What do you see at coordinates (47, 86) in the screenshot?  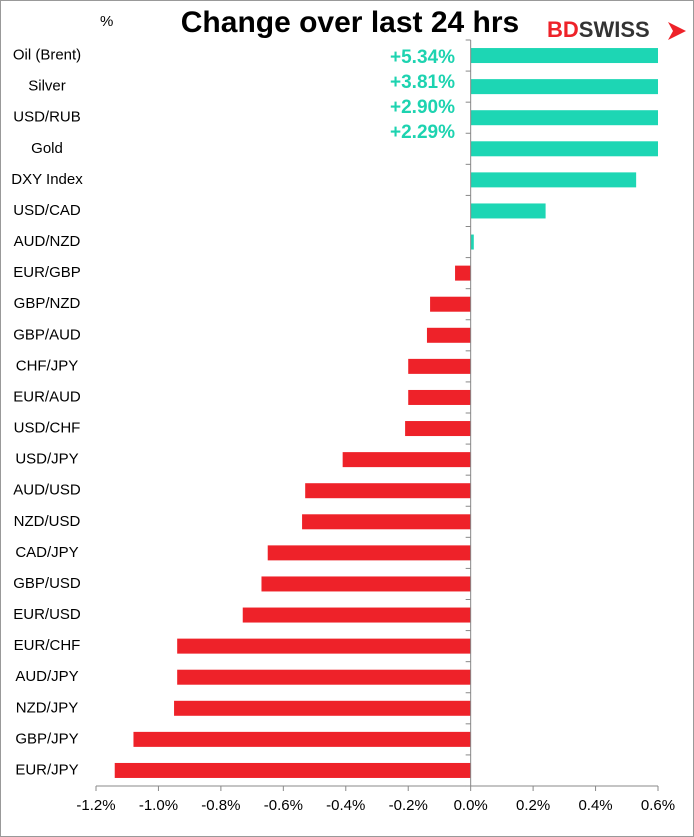 I see `category-label: Silver` at bounding box center [47, 86].